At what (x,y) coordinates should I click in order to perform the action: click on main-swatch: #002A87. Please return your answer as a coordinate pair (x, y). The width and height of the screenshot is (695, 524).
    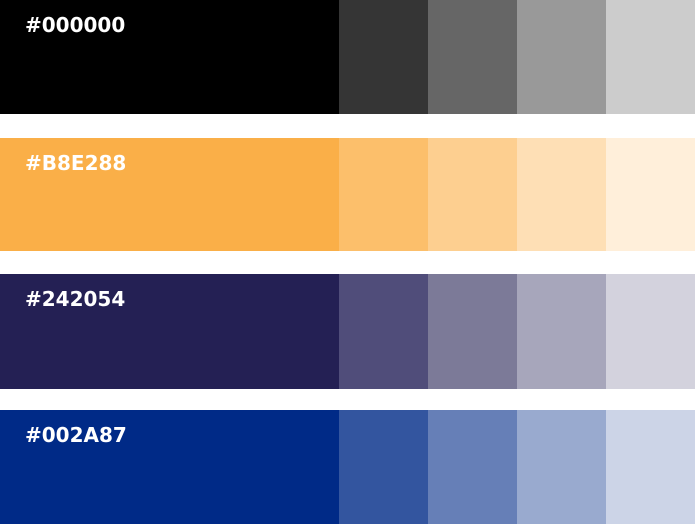
    Looking at the image, I should click on (169, 467).